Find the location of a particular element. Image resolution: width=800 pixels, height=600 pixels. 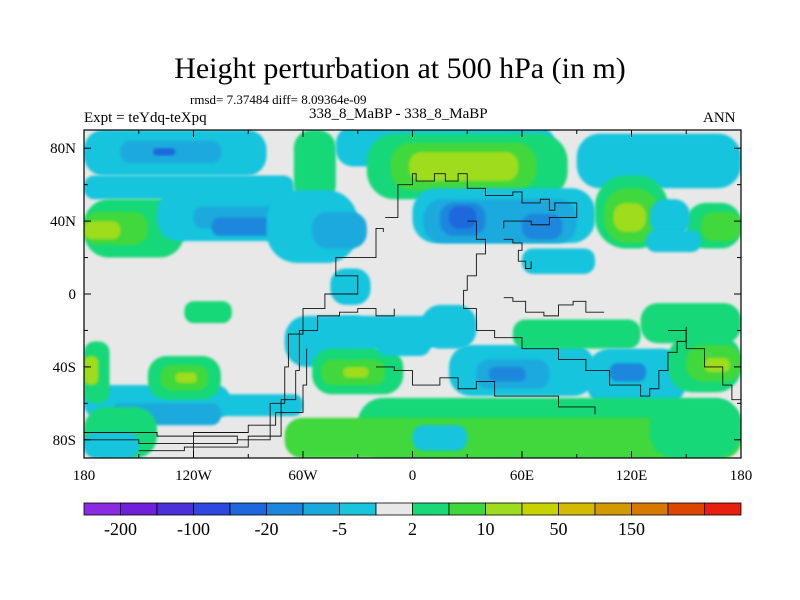

southern-ridge-outline is located at coordinates (486, 390).